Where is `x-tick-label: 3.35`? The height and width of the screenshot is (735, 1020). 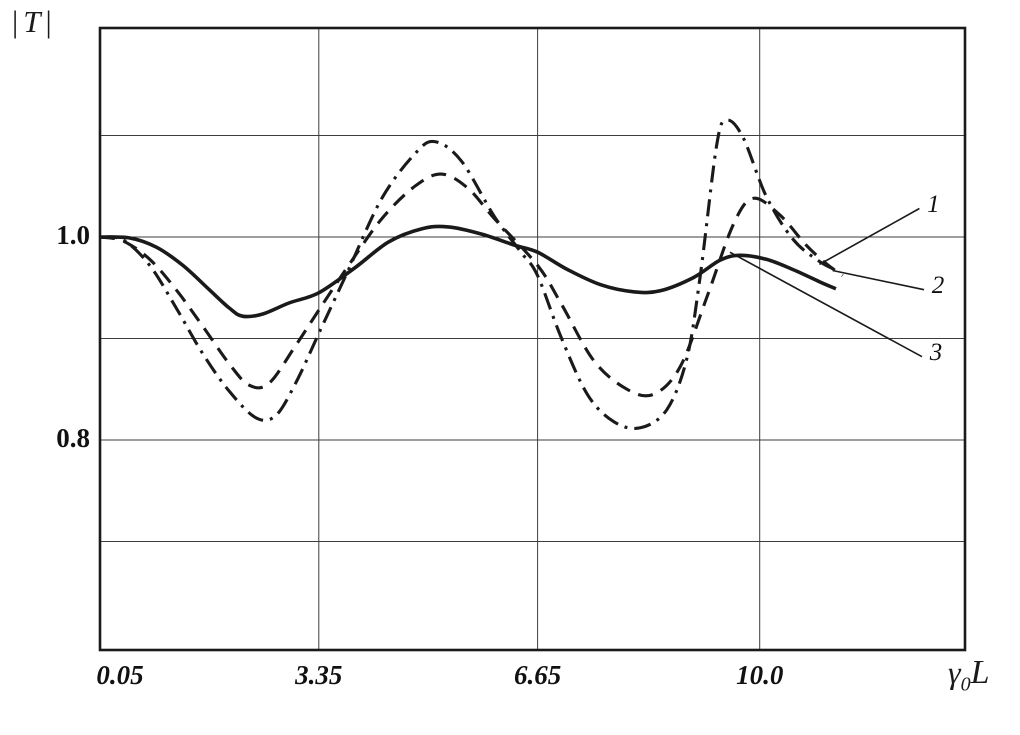
x-tick-label: 3.35 is located at coordinates (319, 675).